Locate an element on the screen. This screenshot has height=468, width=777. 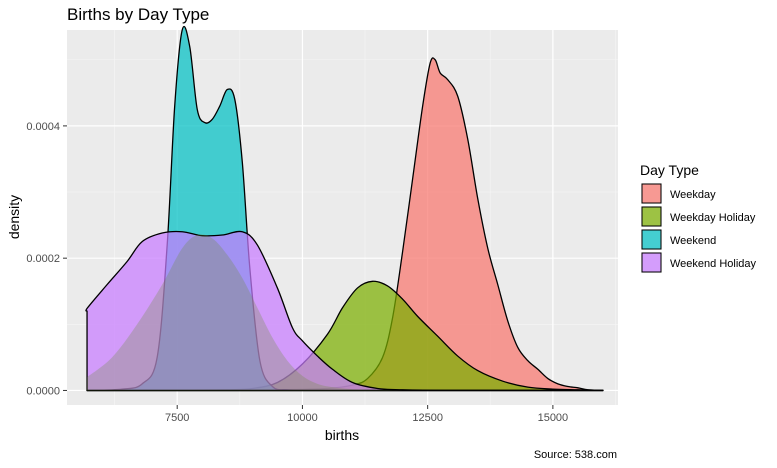
legend-label-weekday: Weekday is located at coordinates (693, 195).